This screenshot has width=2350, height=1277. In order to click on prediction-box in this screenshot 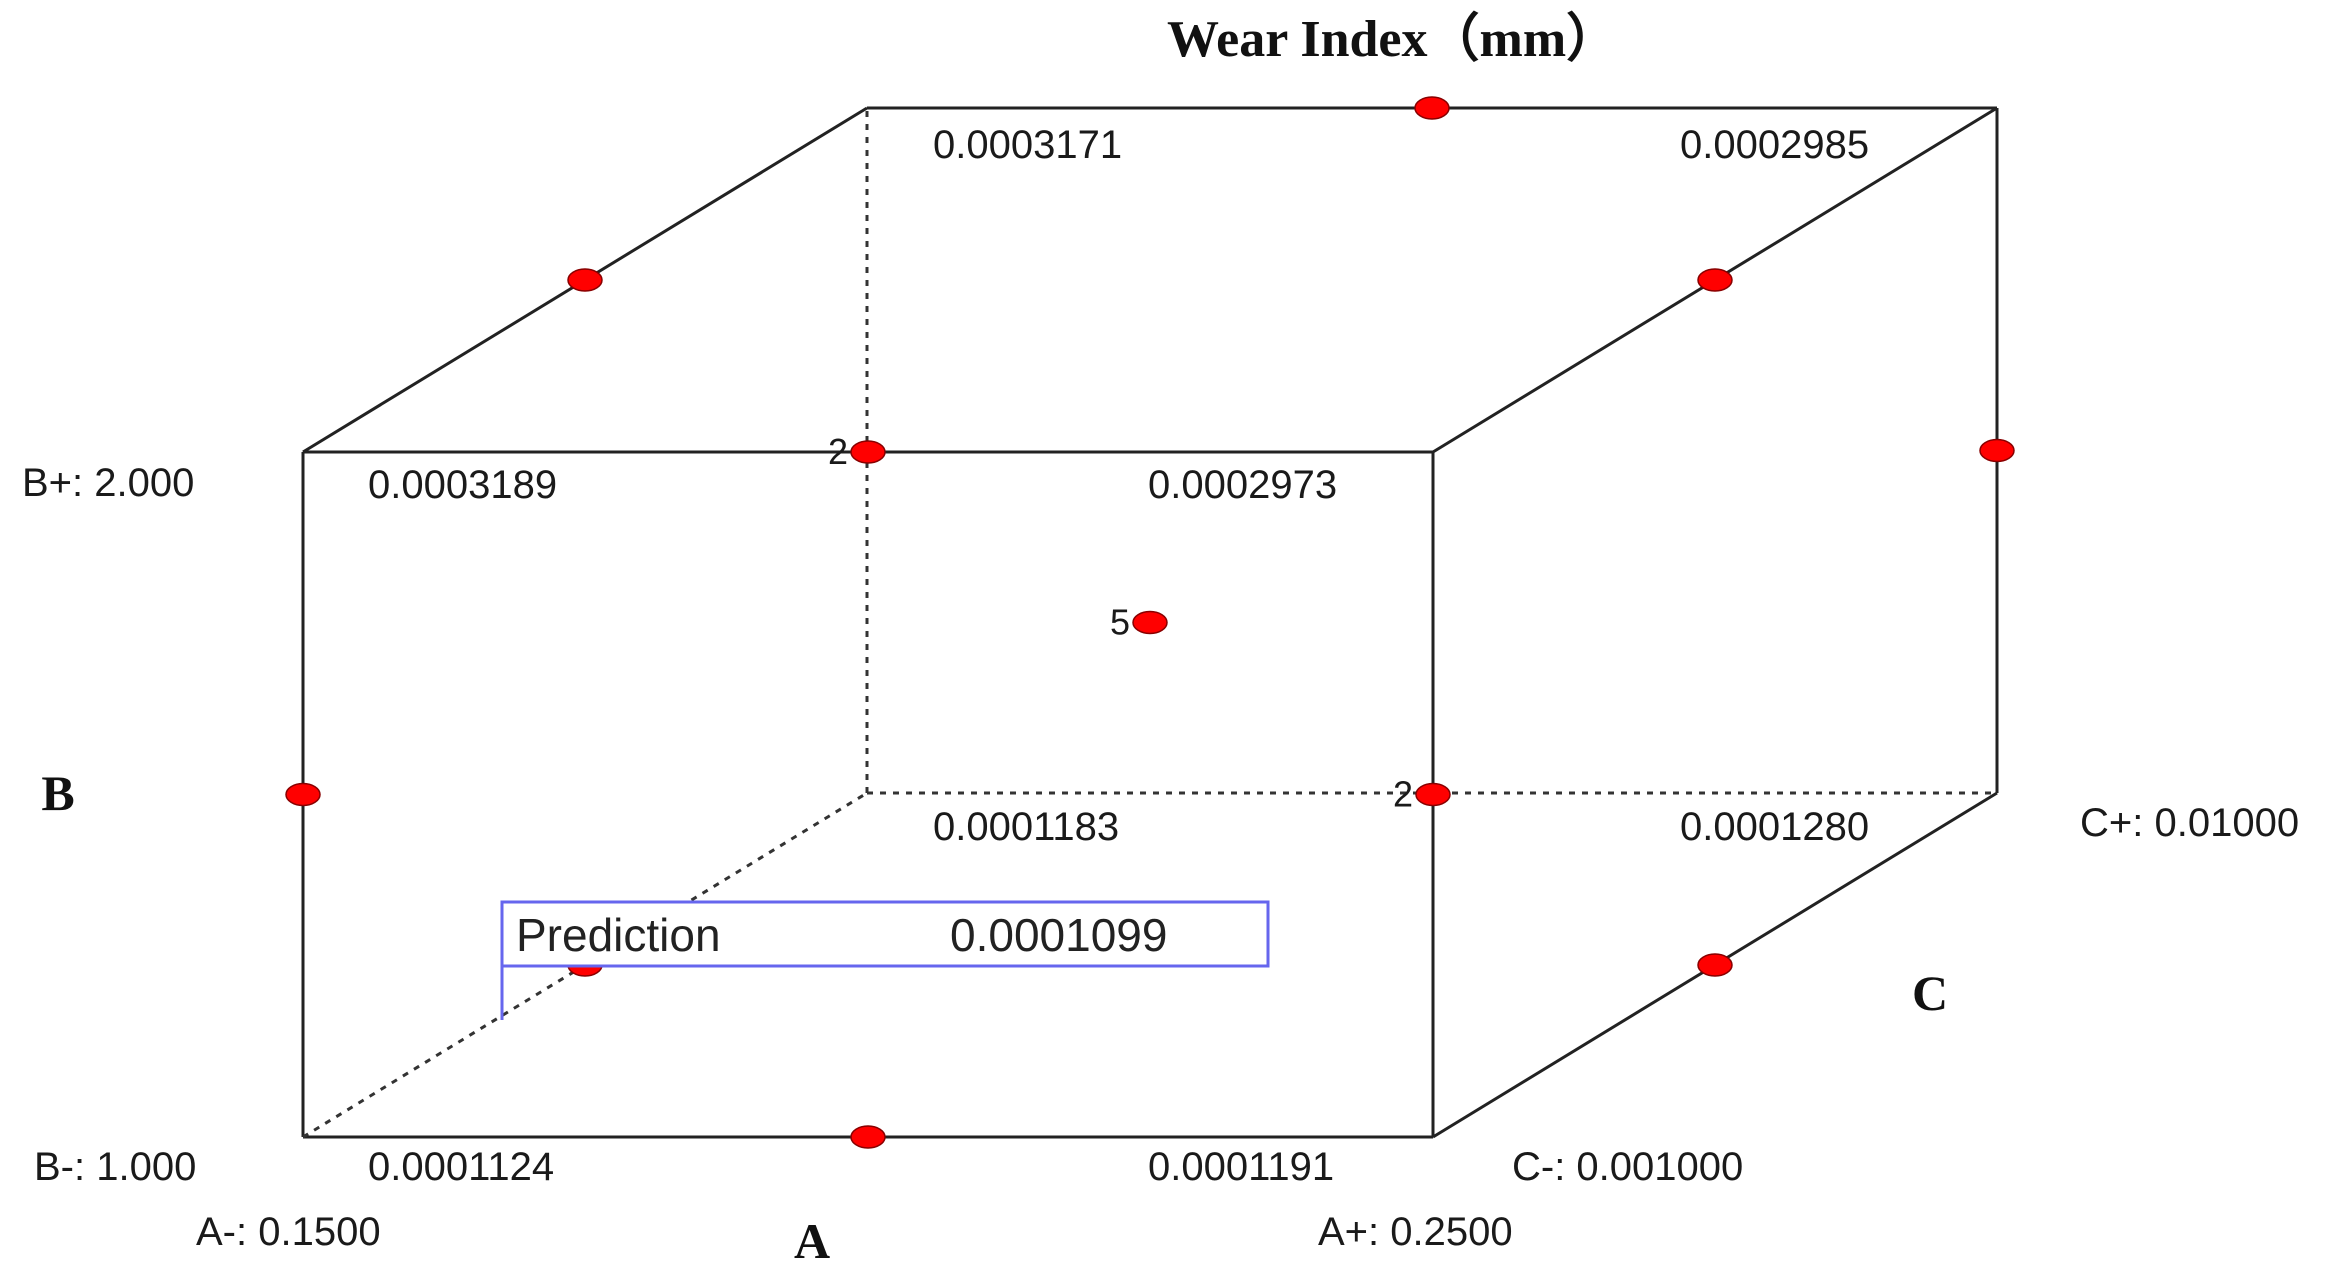, I will do `click(885, 934)`.